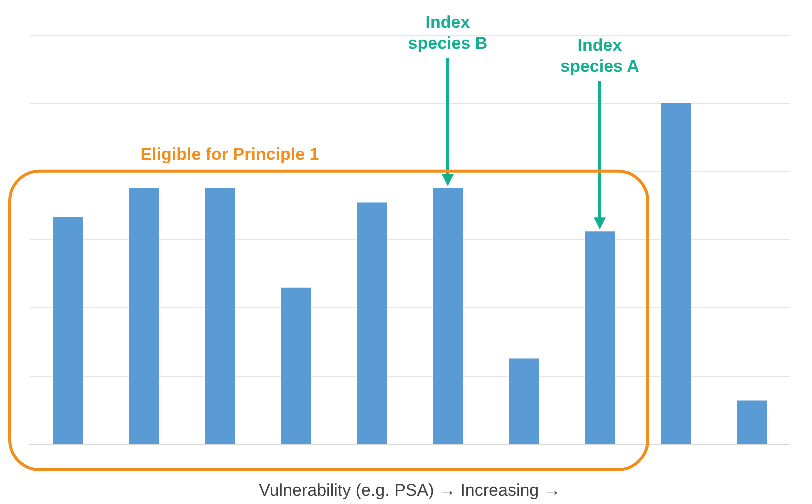 Image resolution: width=812 pixels, height=504 pixels. What do you see at coordinates (448, 33) in the screenshot?
I see `text: Index species B` at bounding box center [448, 33].